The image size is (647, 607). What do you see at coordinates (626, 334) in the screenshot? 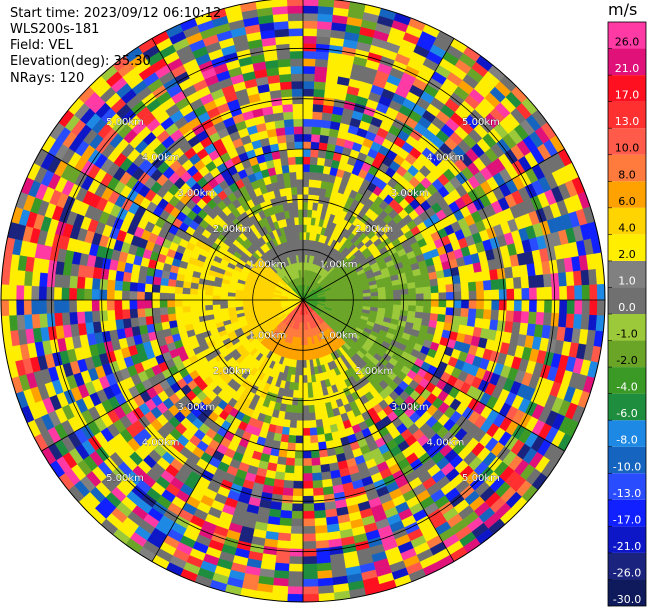
I see `colorbar-tick-label: -1.0` at bounding box center [626, 334].